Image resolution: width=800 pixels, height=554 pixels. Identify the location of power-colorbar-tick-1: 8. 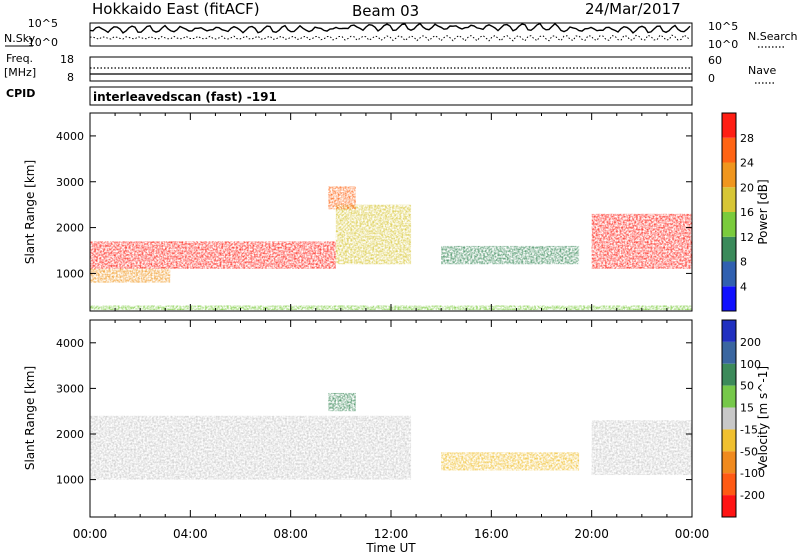
(743, 262).